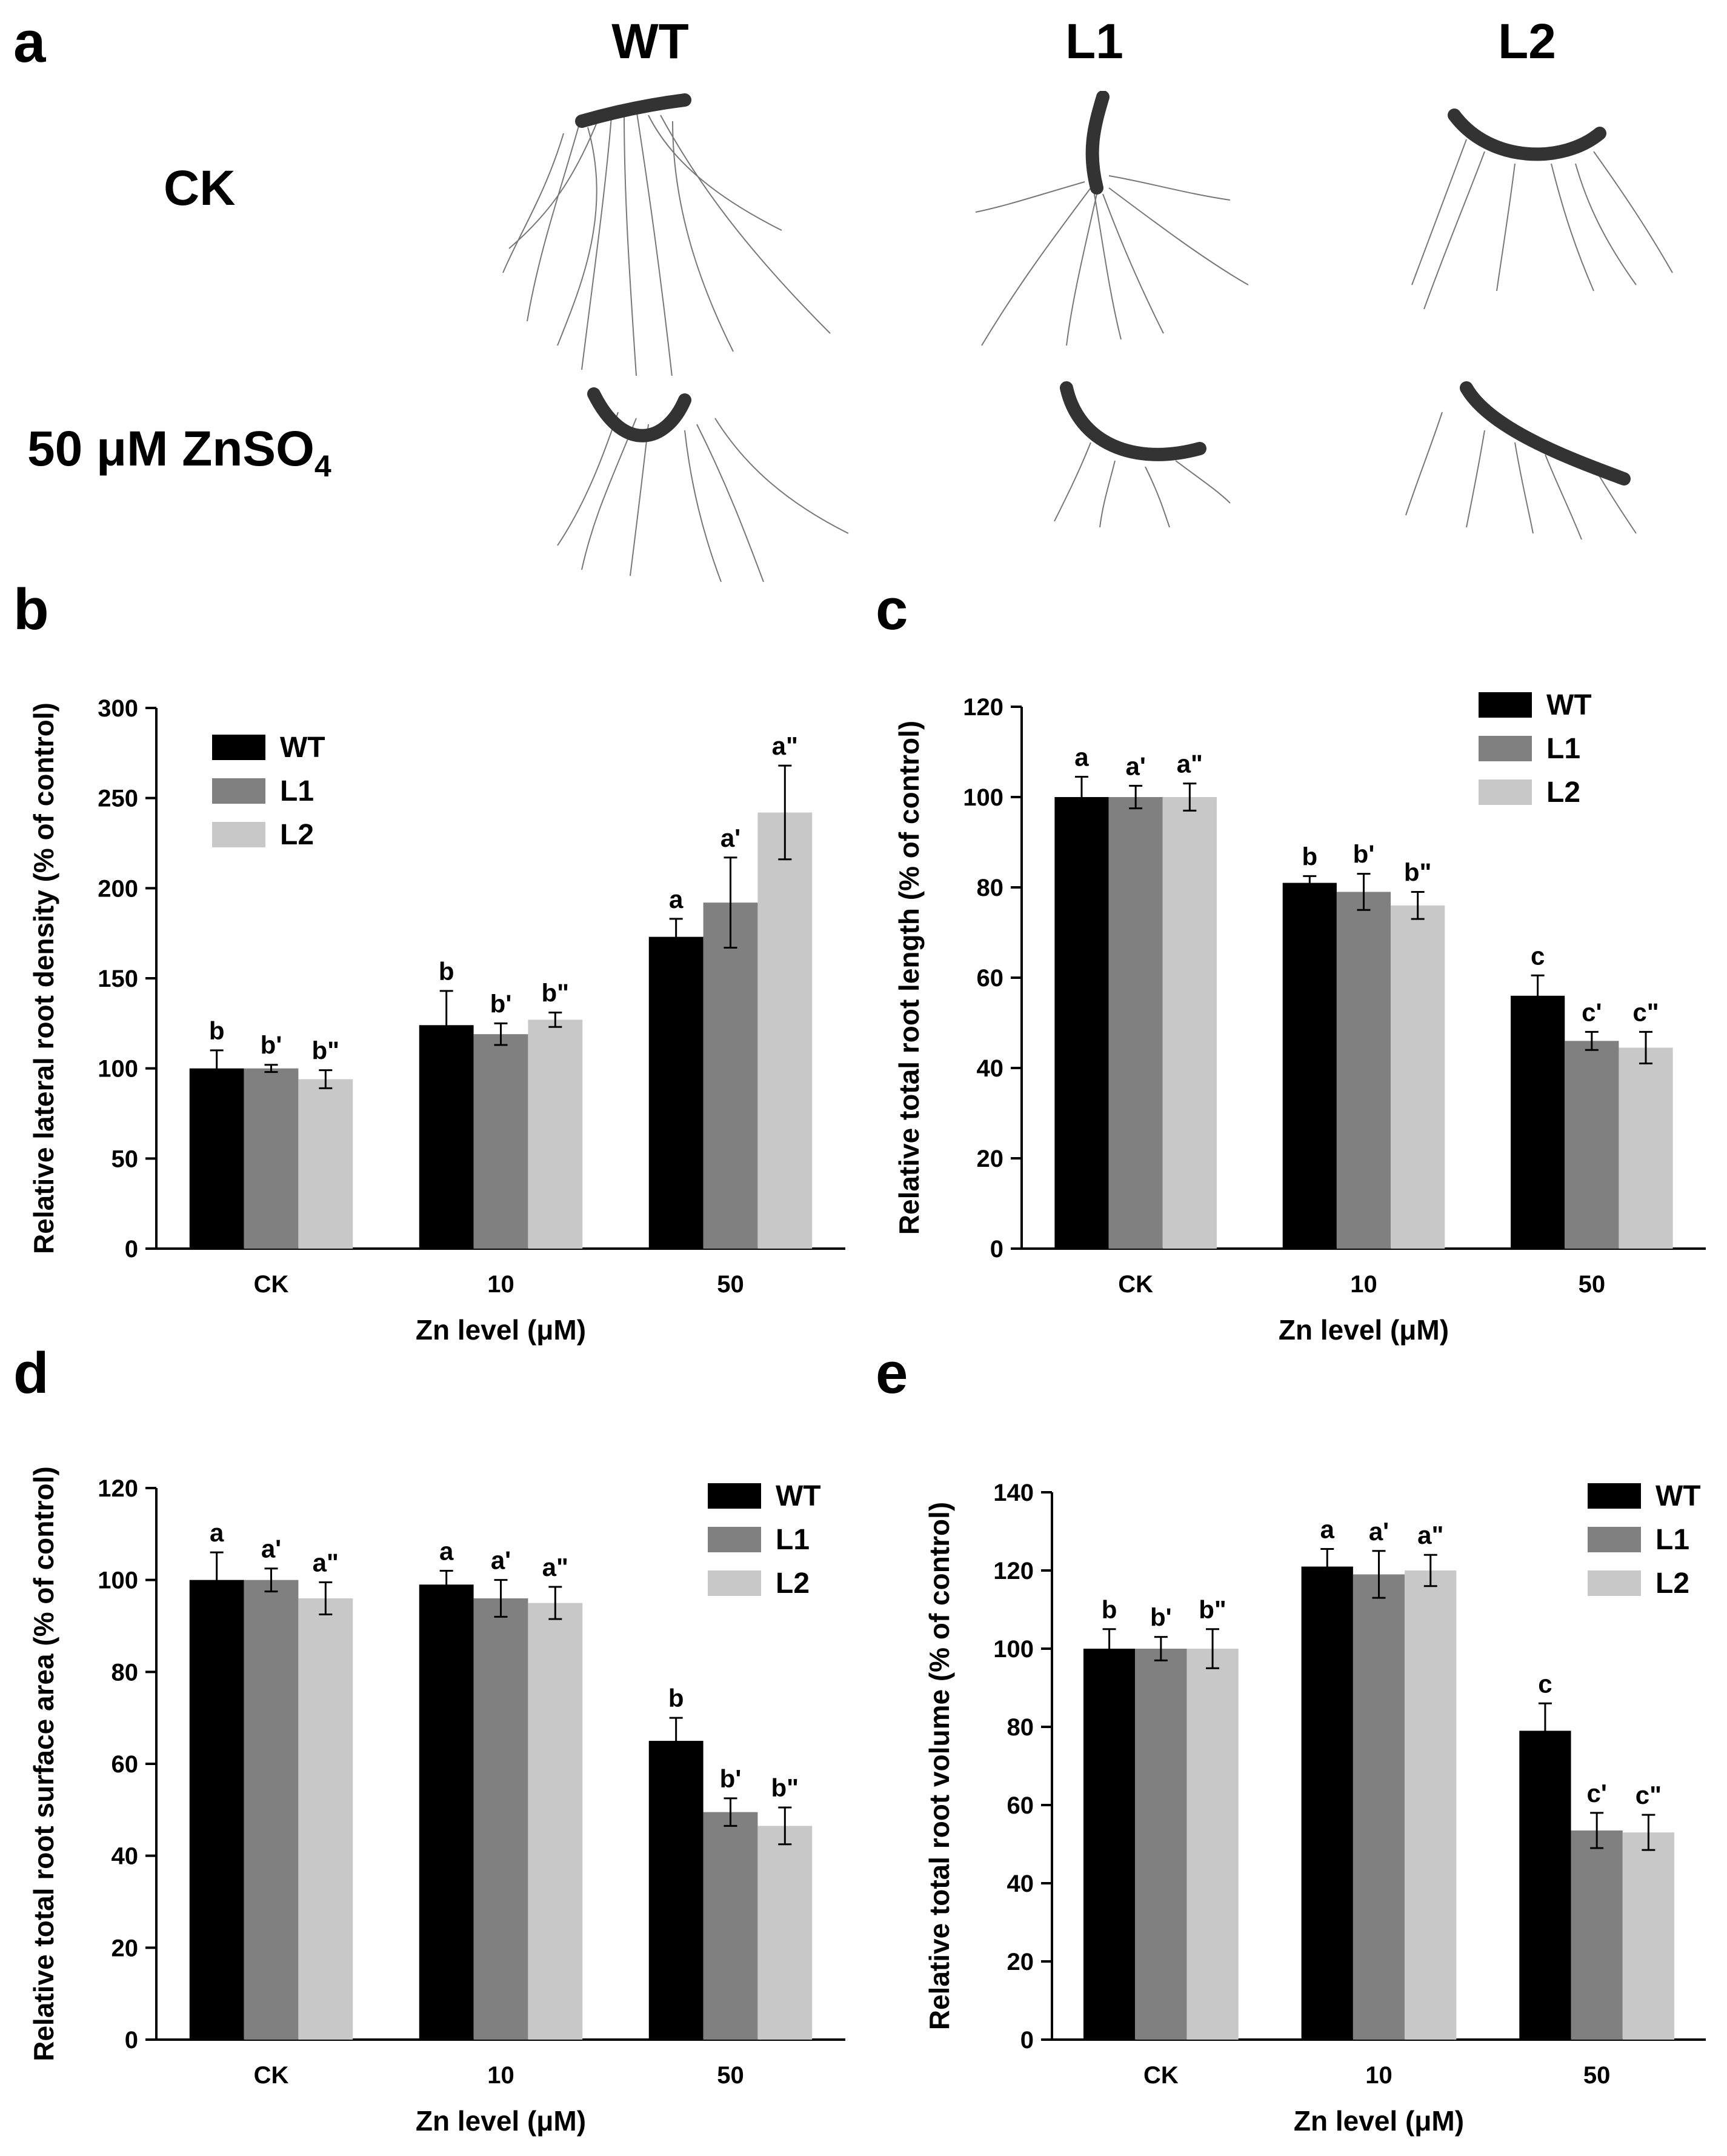 This screenshot has width=1727, height=2156. Describe the element at coordinates (1139, 454) in the screenshot. I see `root-image-l1-zn` at that location.